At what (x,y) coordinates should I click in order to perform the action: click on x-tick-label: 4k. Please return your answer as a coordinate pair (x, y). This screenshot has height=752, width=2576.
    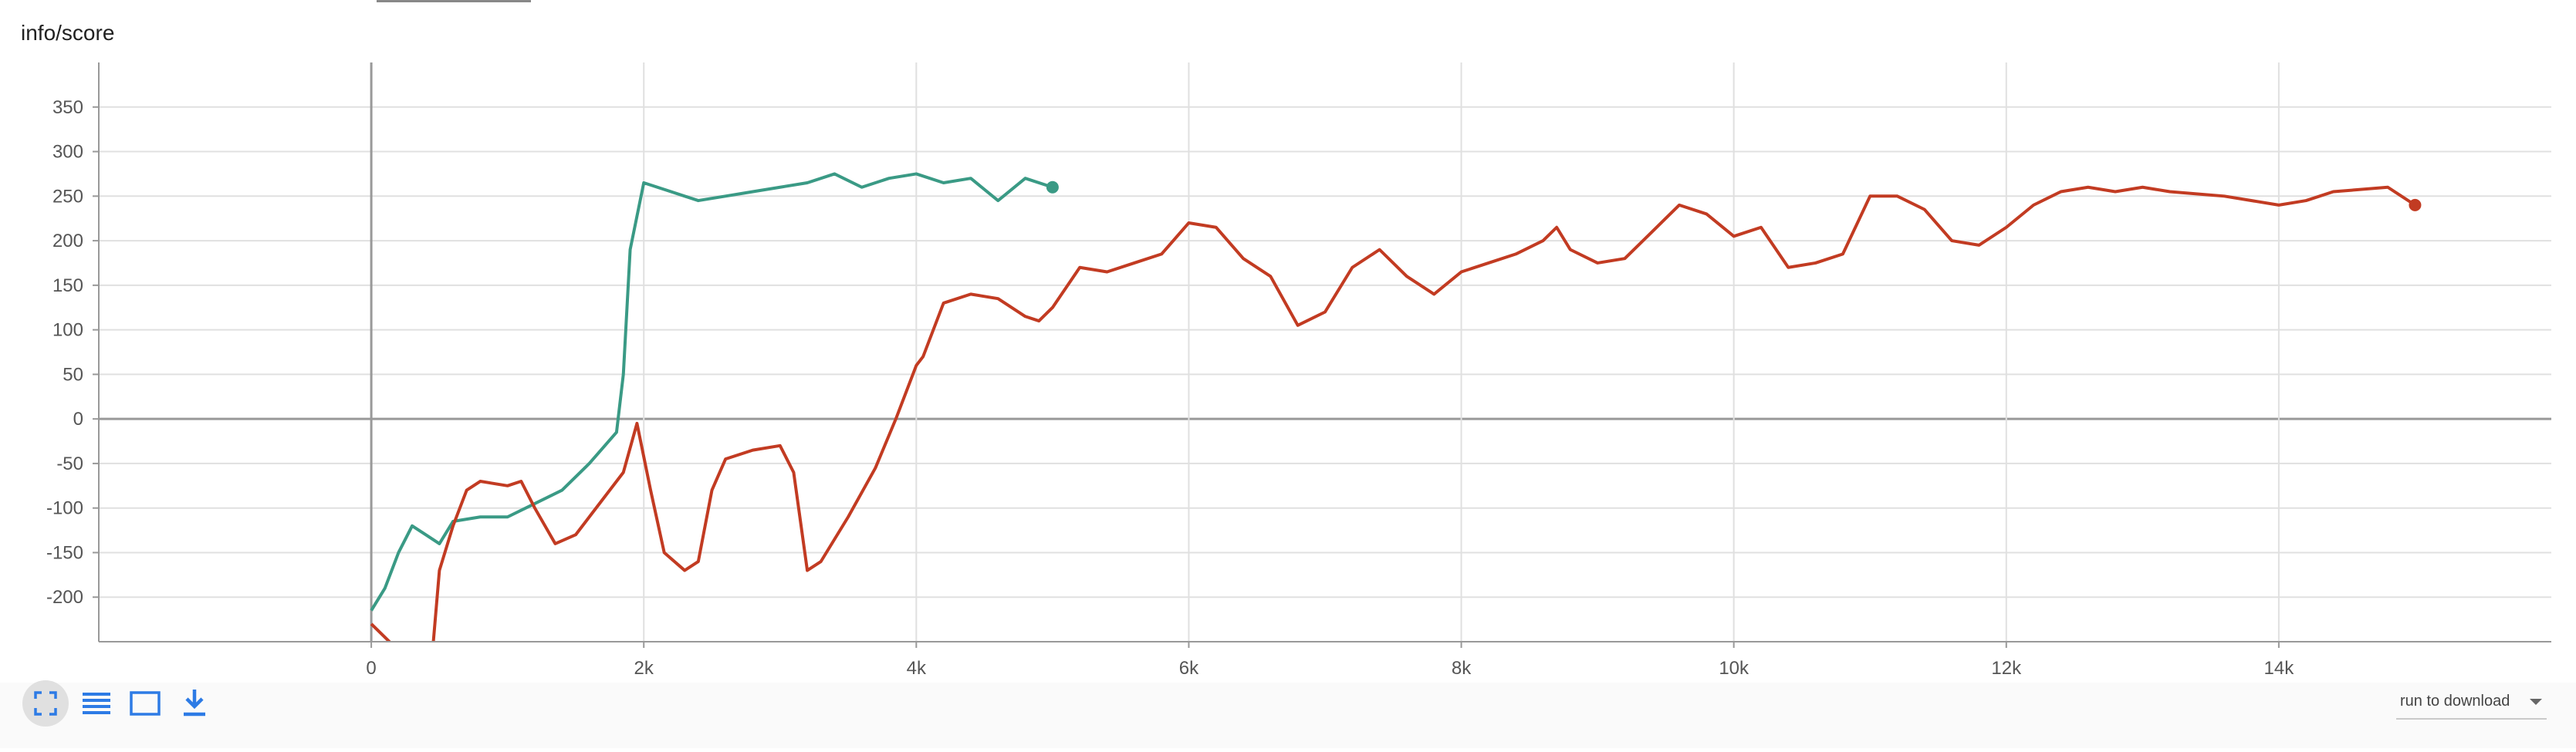
    Looking at the image, I should click on (917, 668).